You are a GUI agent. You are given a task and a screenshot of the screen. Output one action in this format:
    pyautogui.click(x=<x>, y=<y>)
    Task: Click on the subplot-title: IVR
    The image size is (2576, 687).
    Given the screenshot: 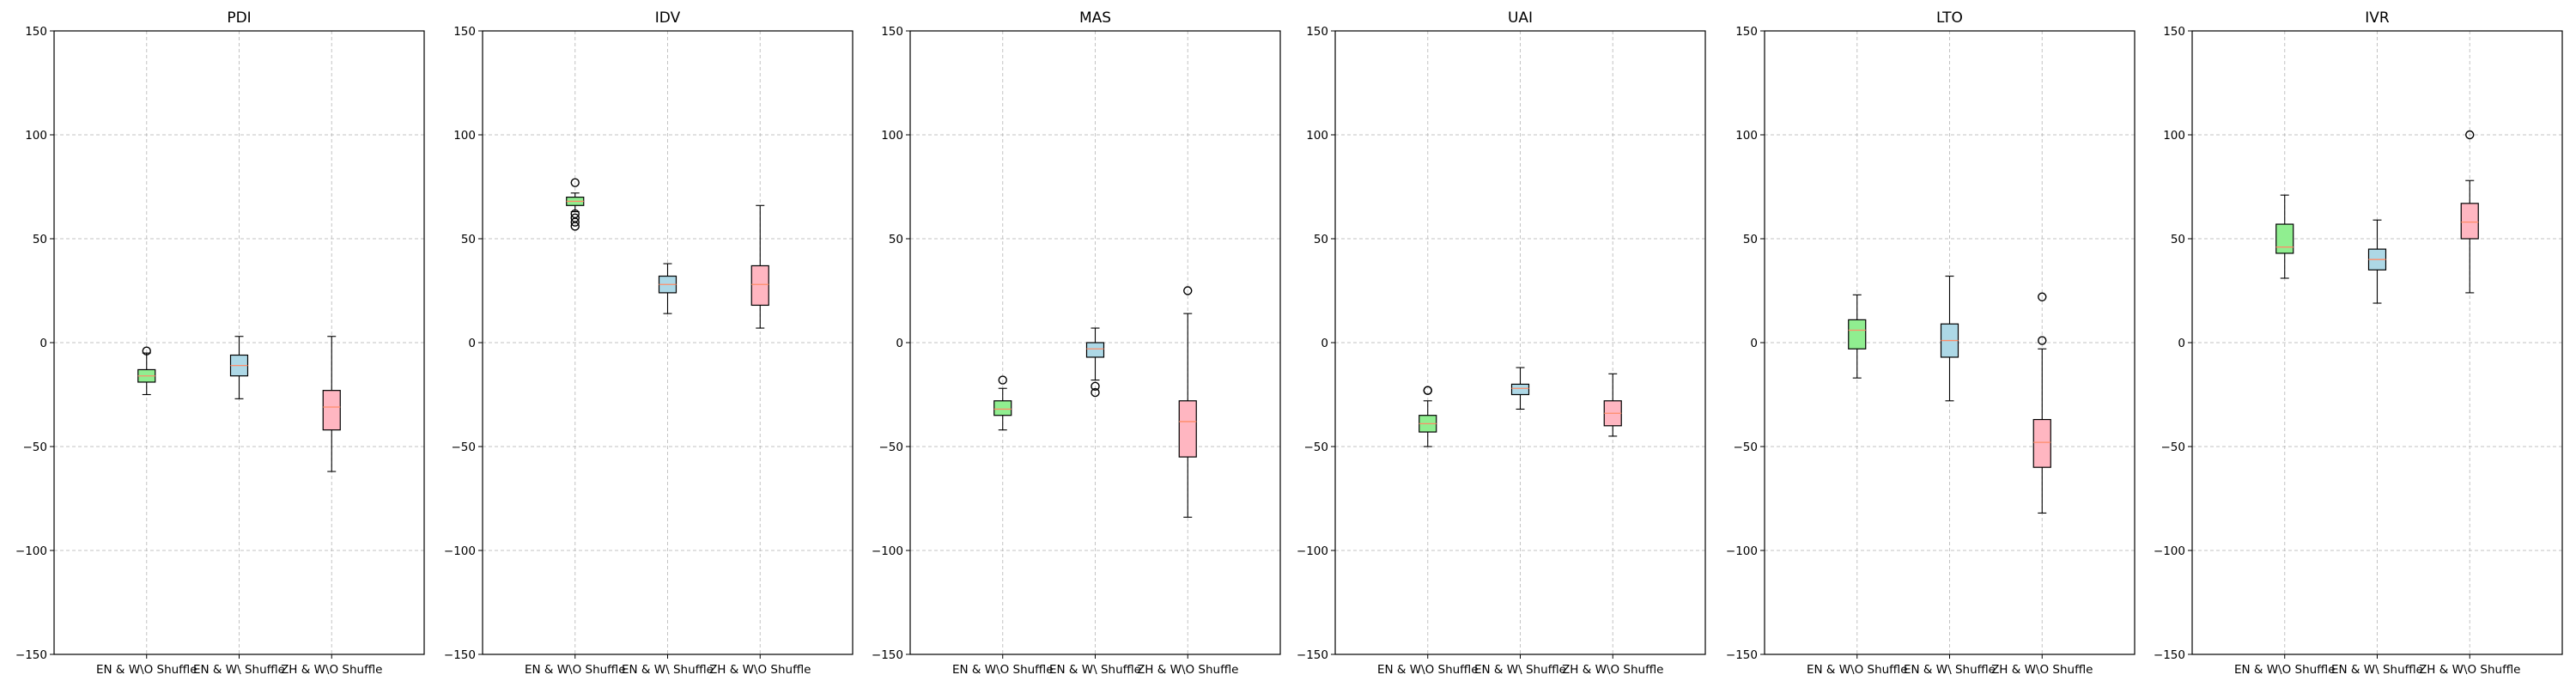 What is the action you would take?
    pyautogui.click(x=2377, y=18)
    